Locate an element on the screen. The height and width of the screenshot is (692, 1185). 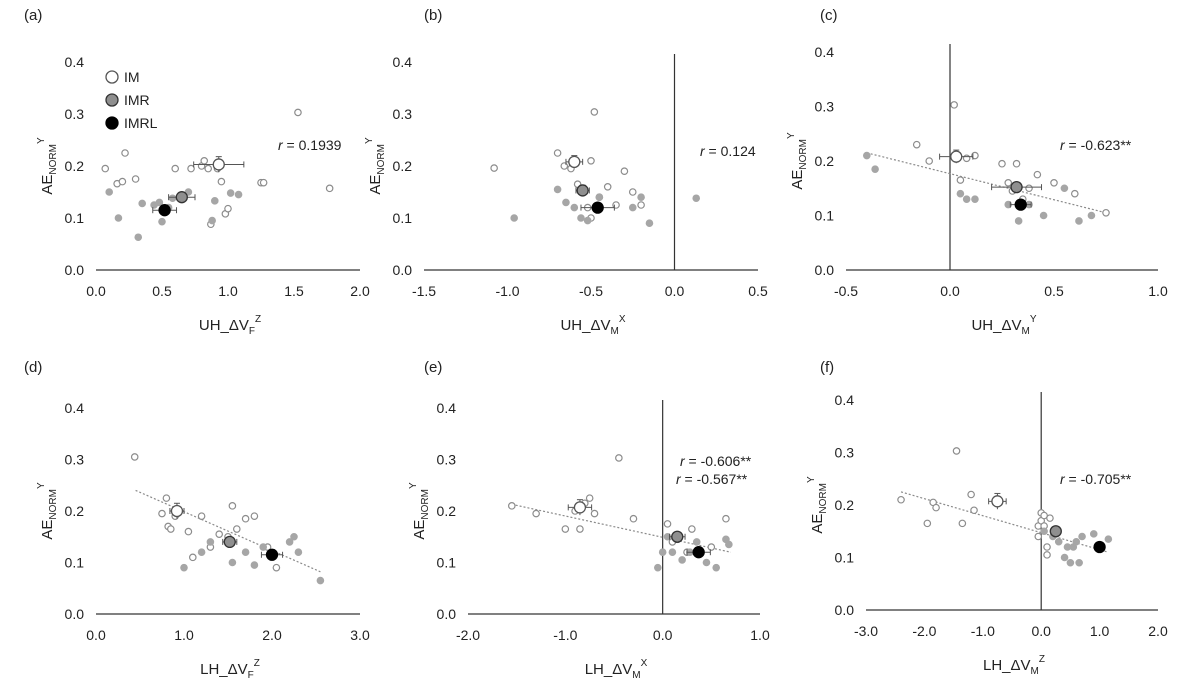
x-axis-label: UH_ΔVMY is located at coordinates (1003, 325).